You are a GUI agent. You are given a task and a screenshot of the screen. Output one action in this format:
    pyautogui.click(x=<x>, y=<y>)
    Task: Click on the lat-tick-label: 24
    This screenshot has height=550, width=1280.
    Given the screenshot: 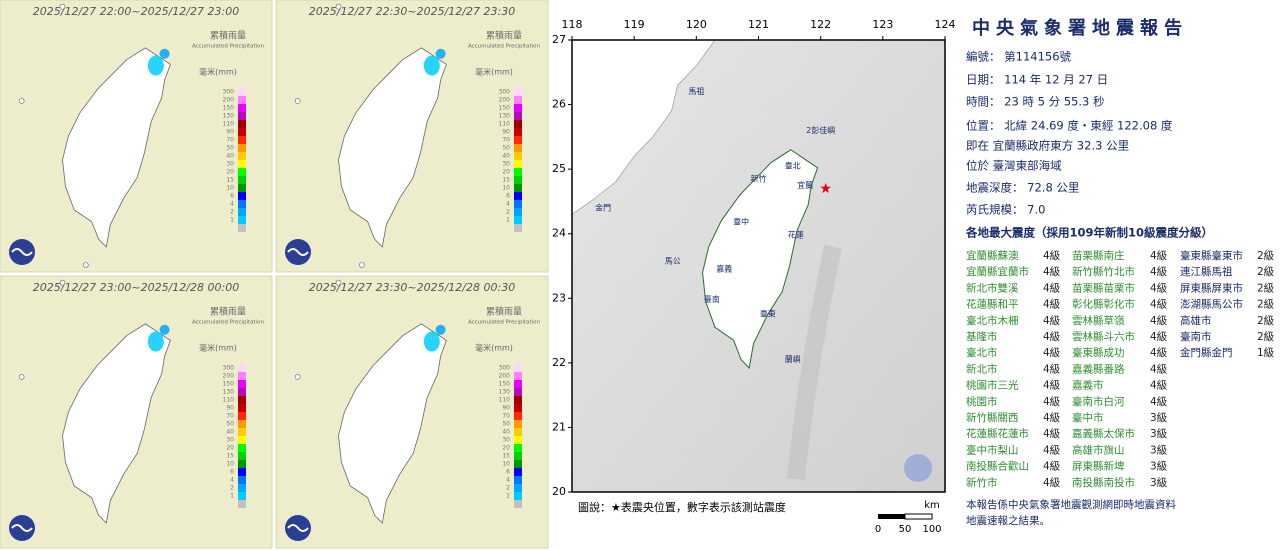 What is the action you would take?
    pyautogui.click(x=559, y=233)
    